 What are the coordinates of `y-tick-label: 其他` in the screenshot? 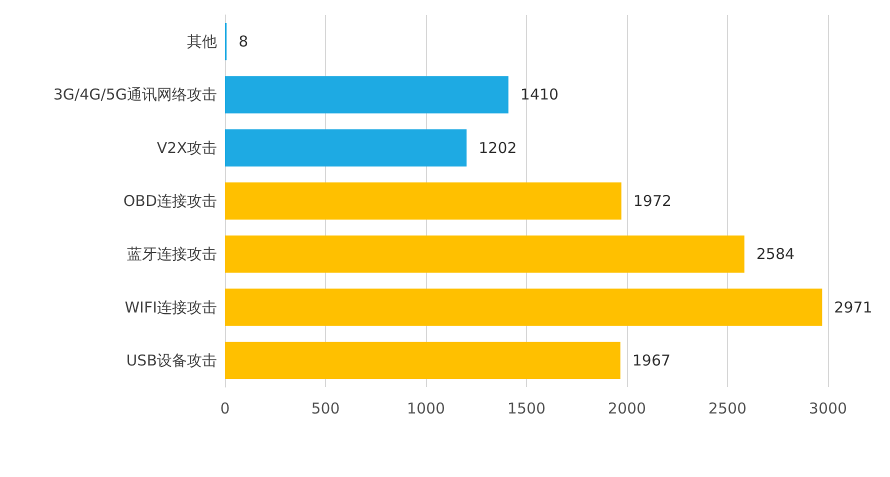 It's located at (202, 41).